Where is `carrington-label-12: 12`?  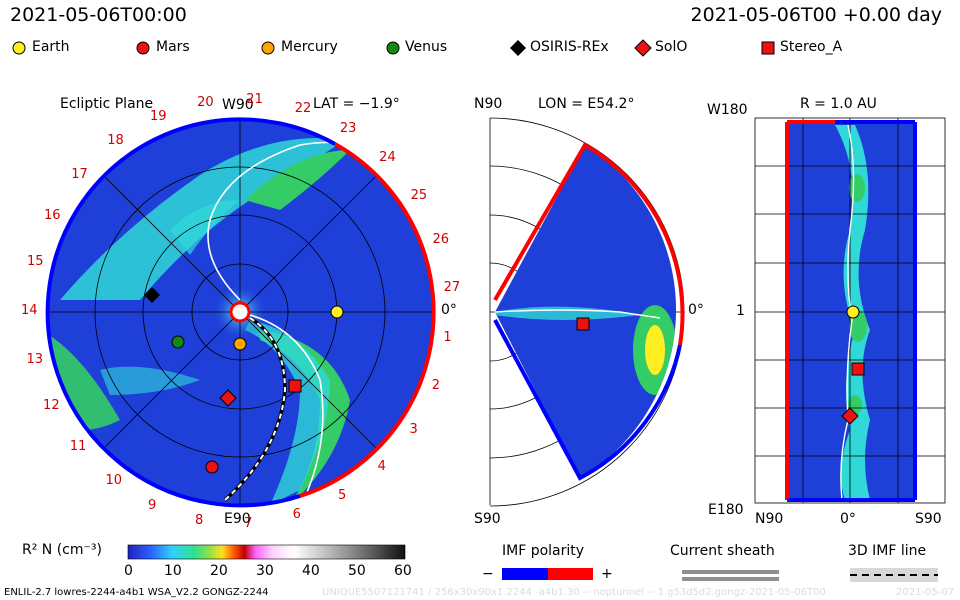 carrington-label-12: 12 is located at coordinates (51, 406).